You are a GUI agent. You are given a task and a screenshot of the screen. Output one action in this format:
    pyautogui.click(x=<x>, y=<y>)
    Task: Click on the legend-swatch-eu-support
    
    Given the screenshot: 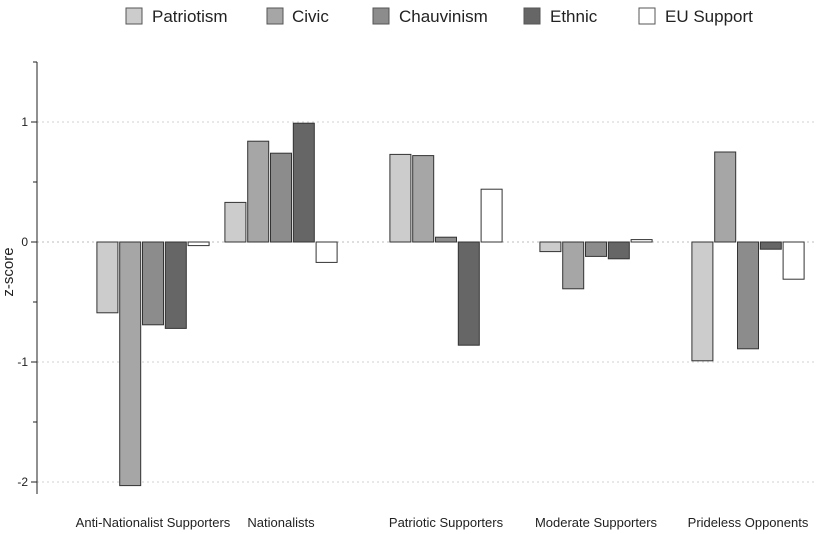 What is the action you would take?
    pyautogui.click(x=647, y=16)
    